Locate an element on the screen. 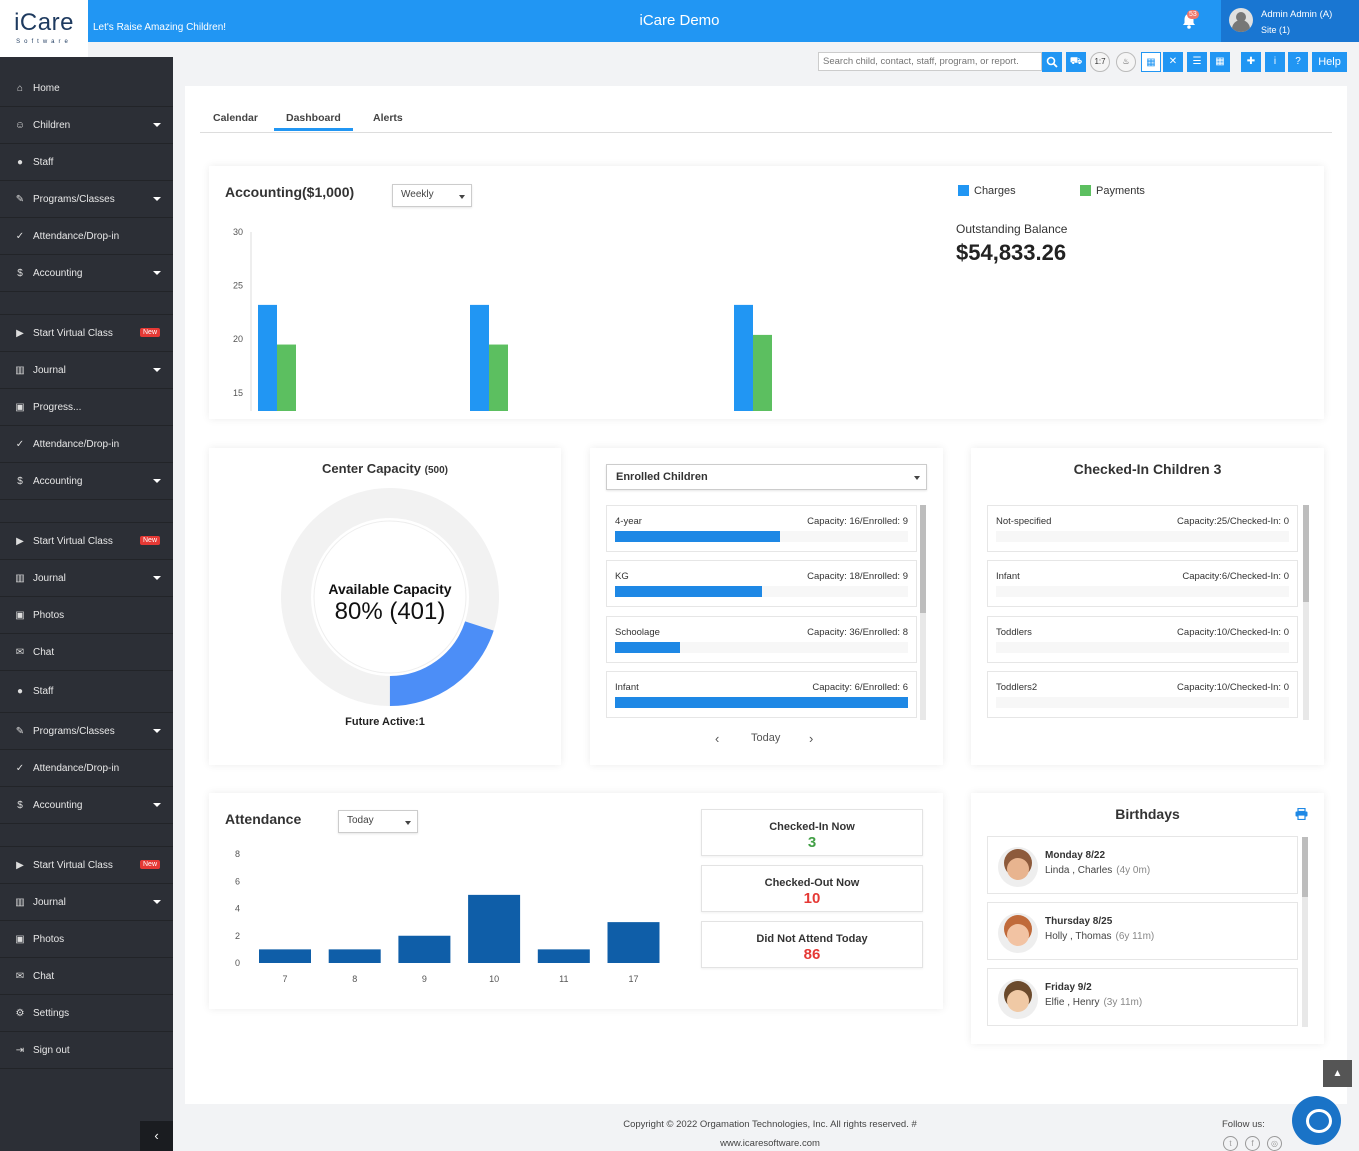  print-icon is located at coordinates (1301, 814).